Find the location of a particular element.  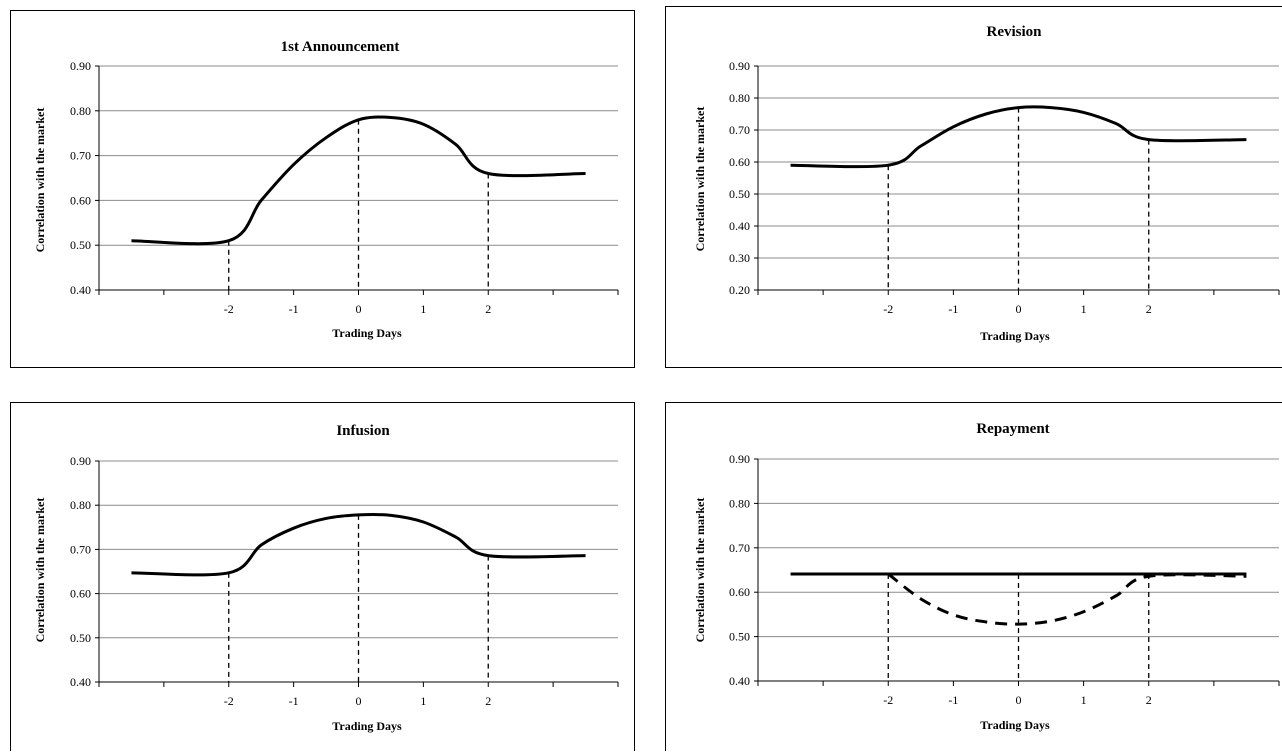

y-tick-label: 0.20 is located at coordinates (739, 290).